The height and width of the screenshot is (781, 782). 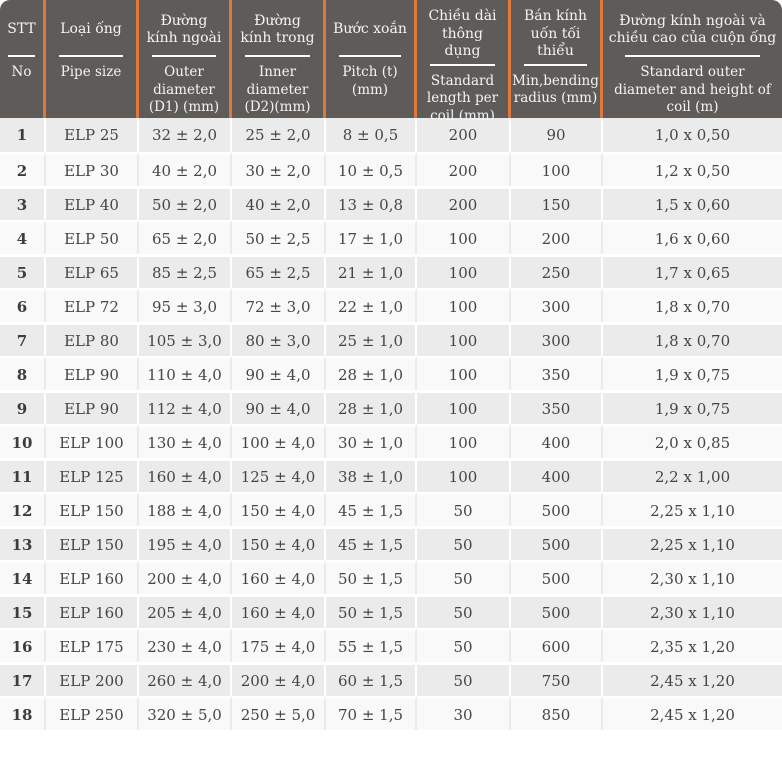 What do you see at coordinates (185, 713) in the screenshot?
I see `table-cell: 320 ± 5,0` at bounding box center [185, 713].